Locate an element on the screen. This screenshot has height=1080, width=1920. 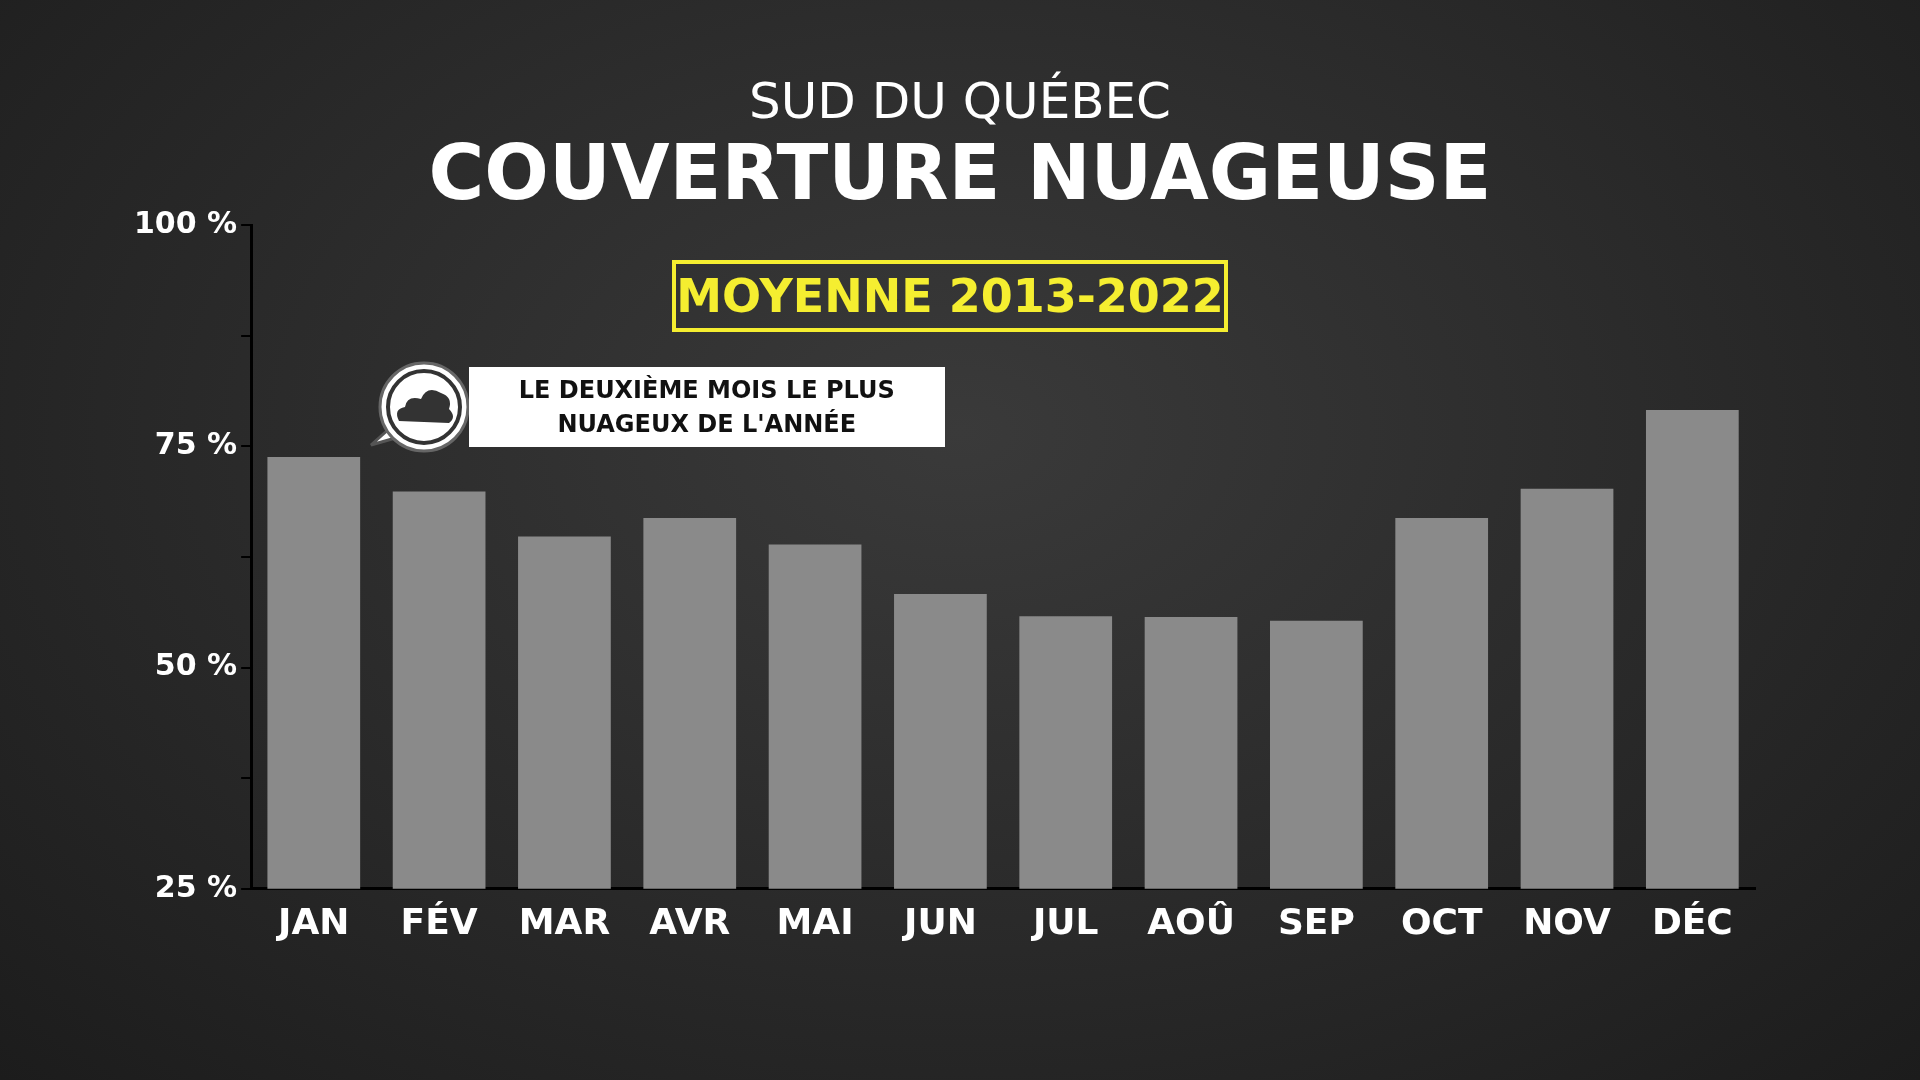
x-tick-label: OCT is located at coordinates (1441, 921).